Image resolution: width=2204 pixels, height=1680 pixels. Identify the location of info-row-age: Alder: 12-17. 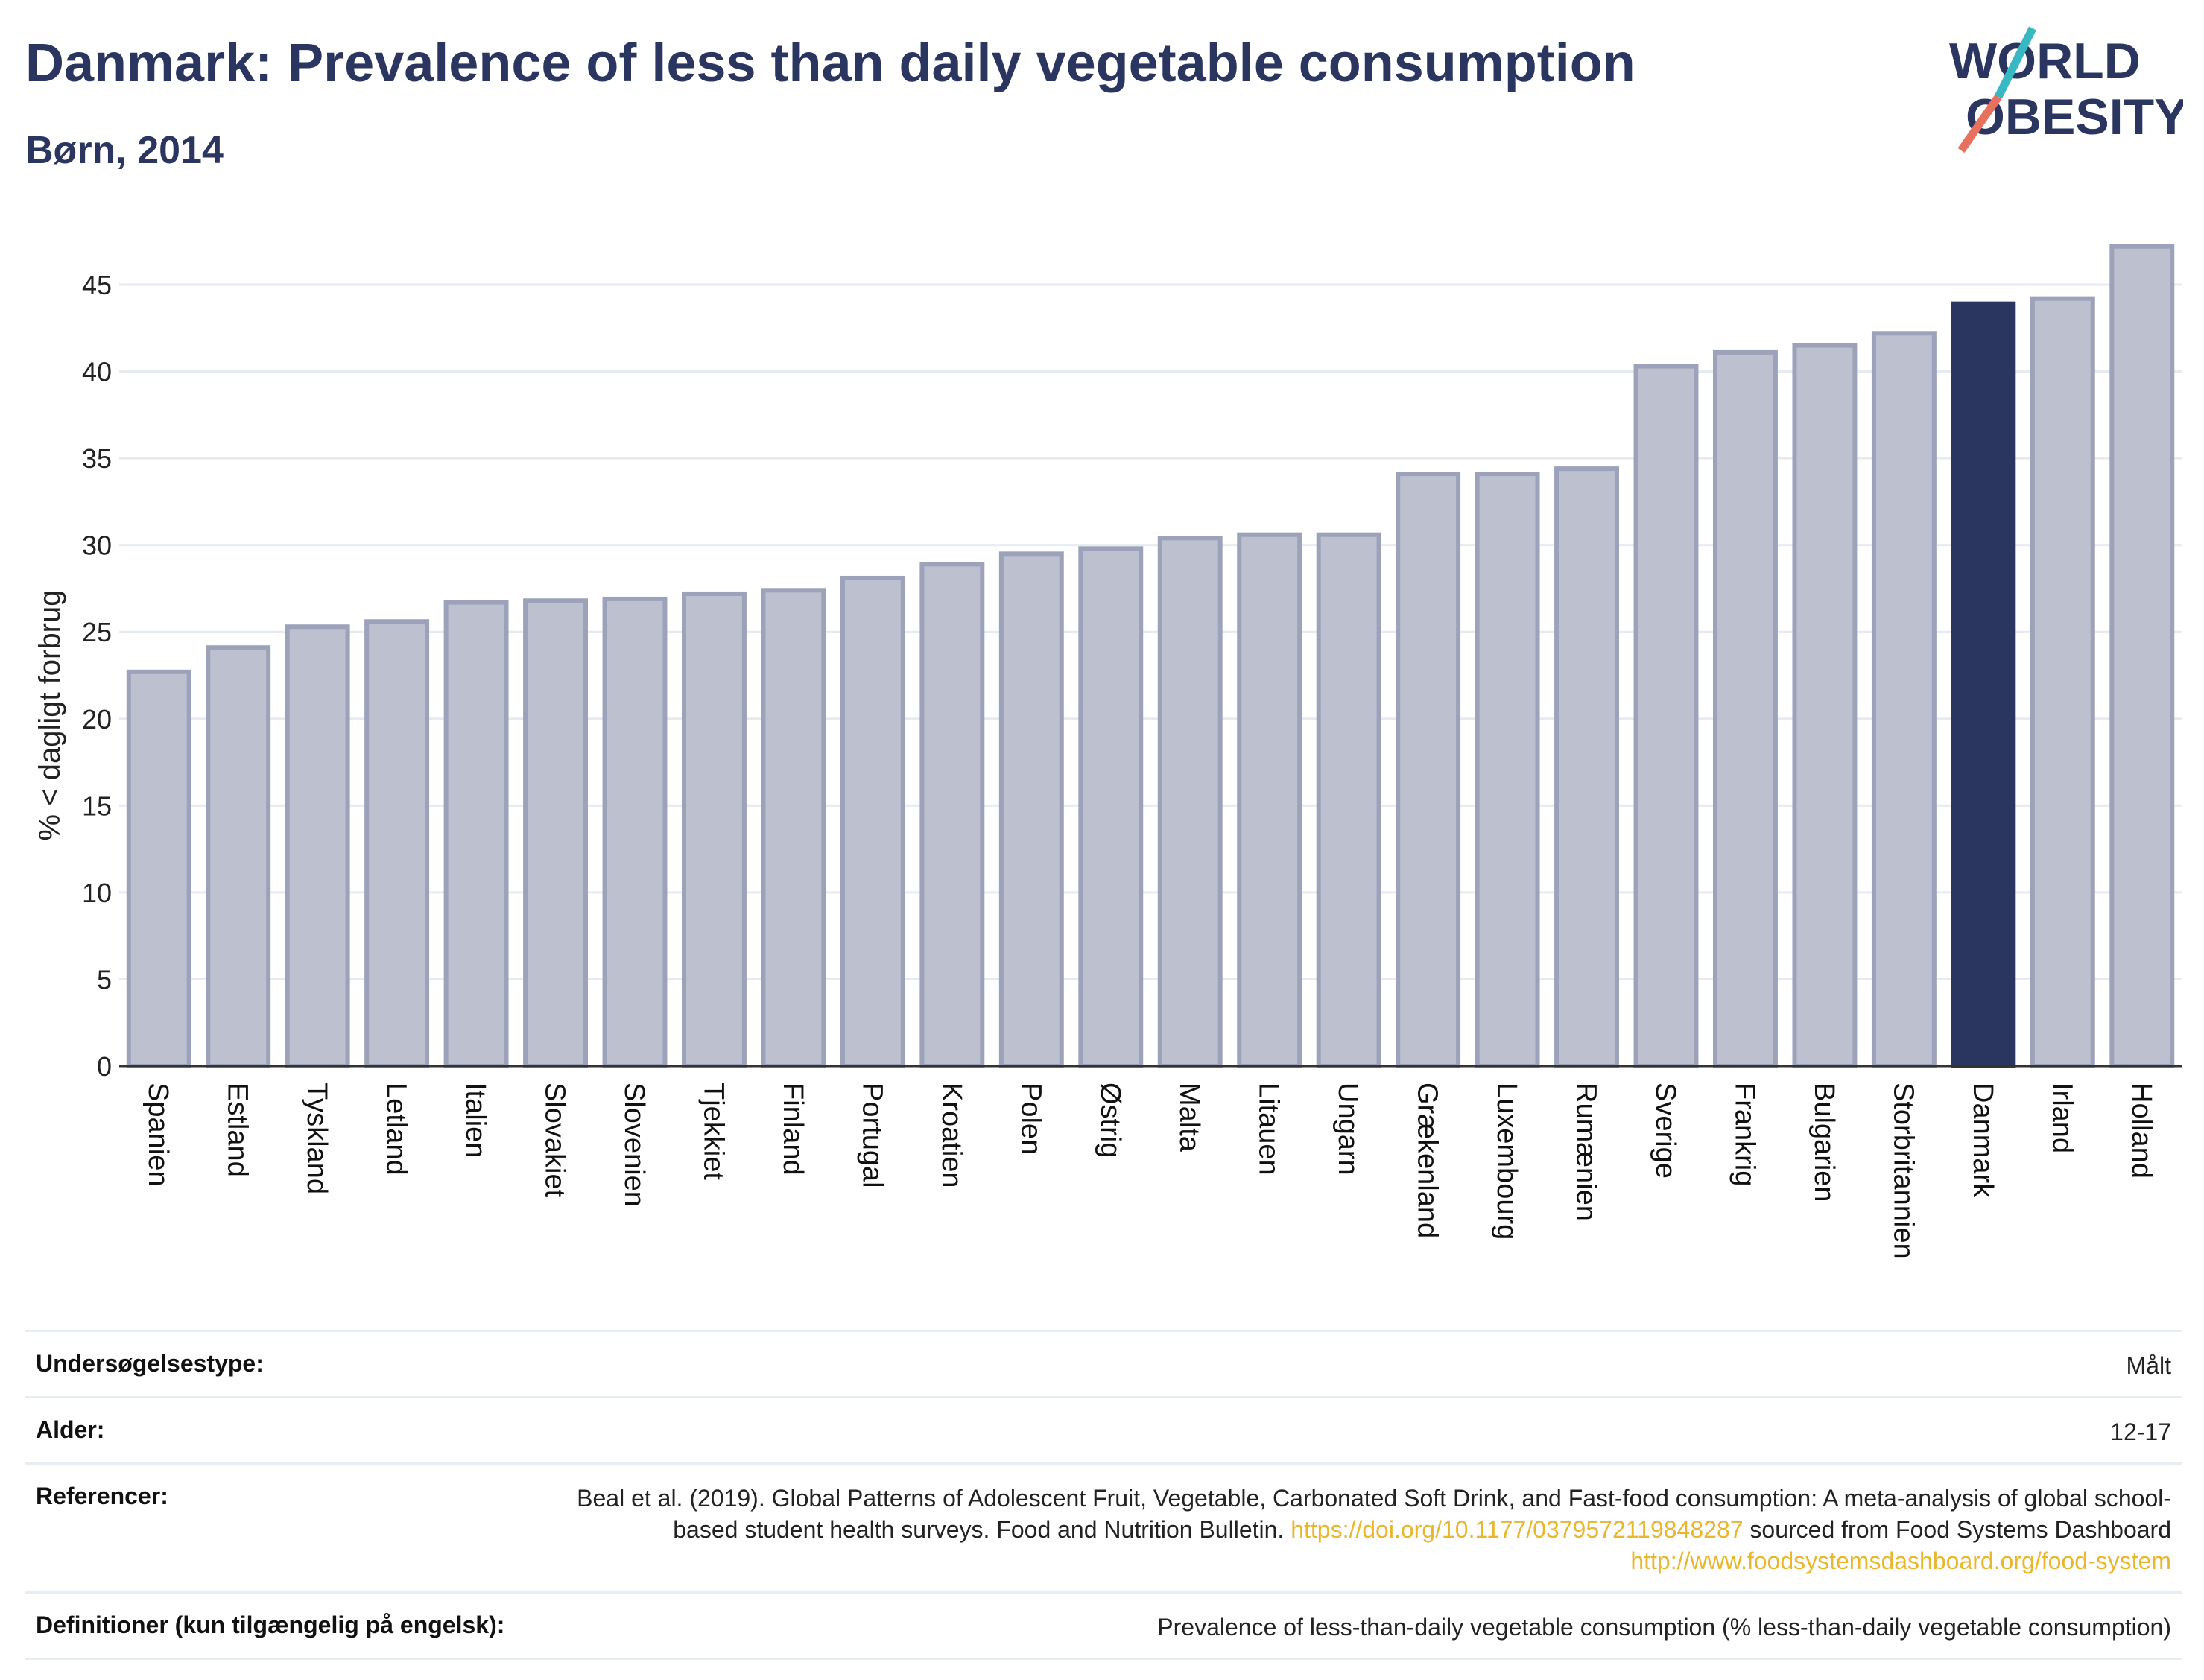
(1103, 1429).